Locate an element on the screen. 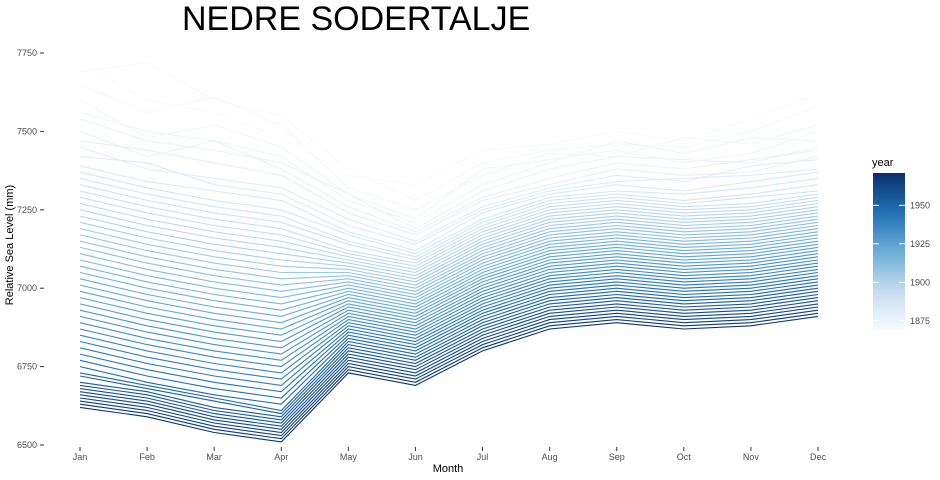 This screenshot has height=480, width=940. legend-label-1950: 1950 is located at coordinates (920, 205).